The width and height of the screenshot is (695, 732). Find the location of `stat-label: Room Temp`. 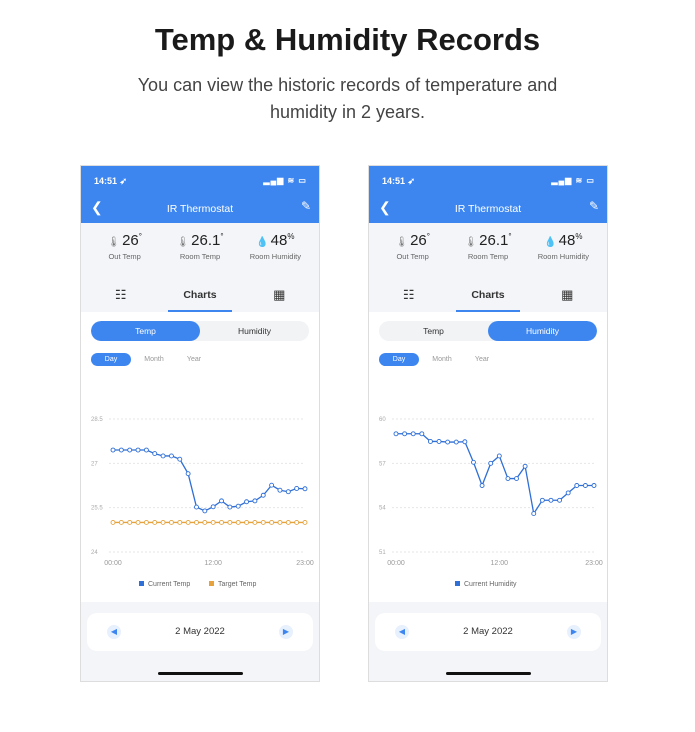

stat-label: Room Temp is located at coordinates (200, 256).